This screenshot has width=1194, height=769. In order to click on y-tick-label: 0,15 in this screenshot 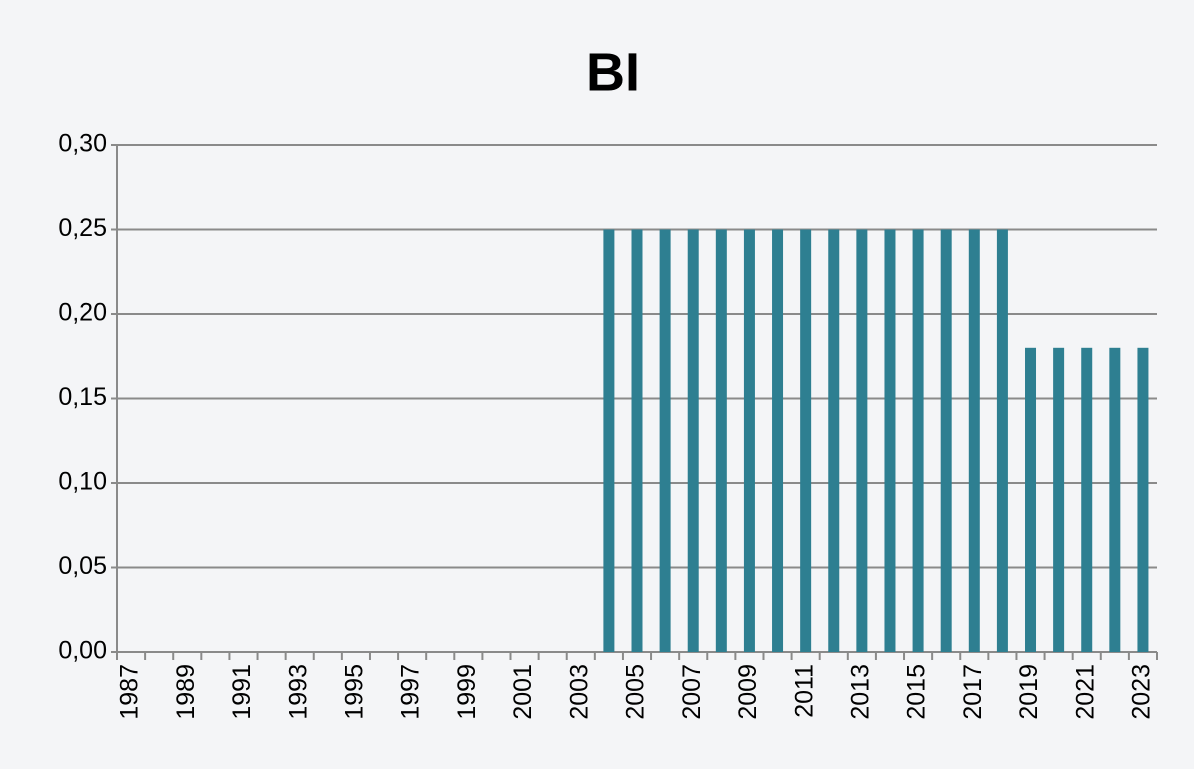, I will do `click(82, 397)`.